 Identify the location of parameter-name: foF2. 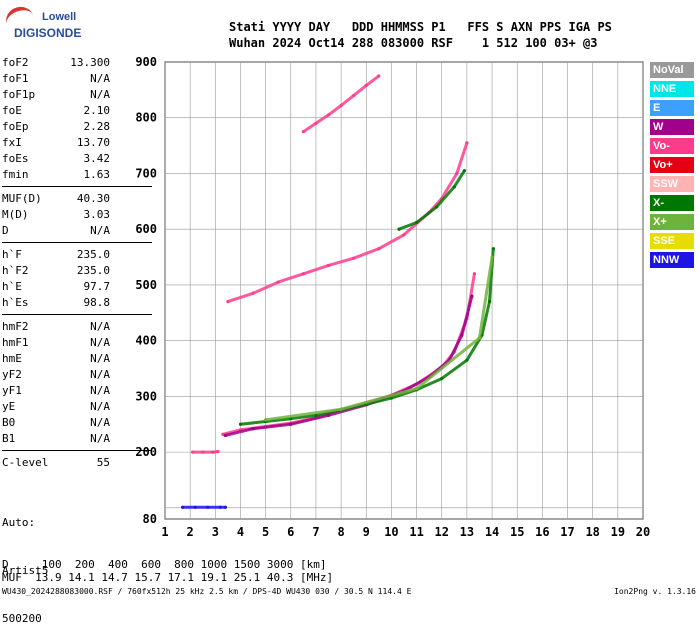
(15, 62).